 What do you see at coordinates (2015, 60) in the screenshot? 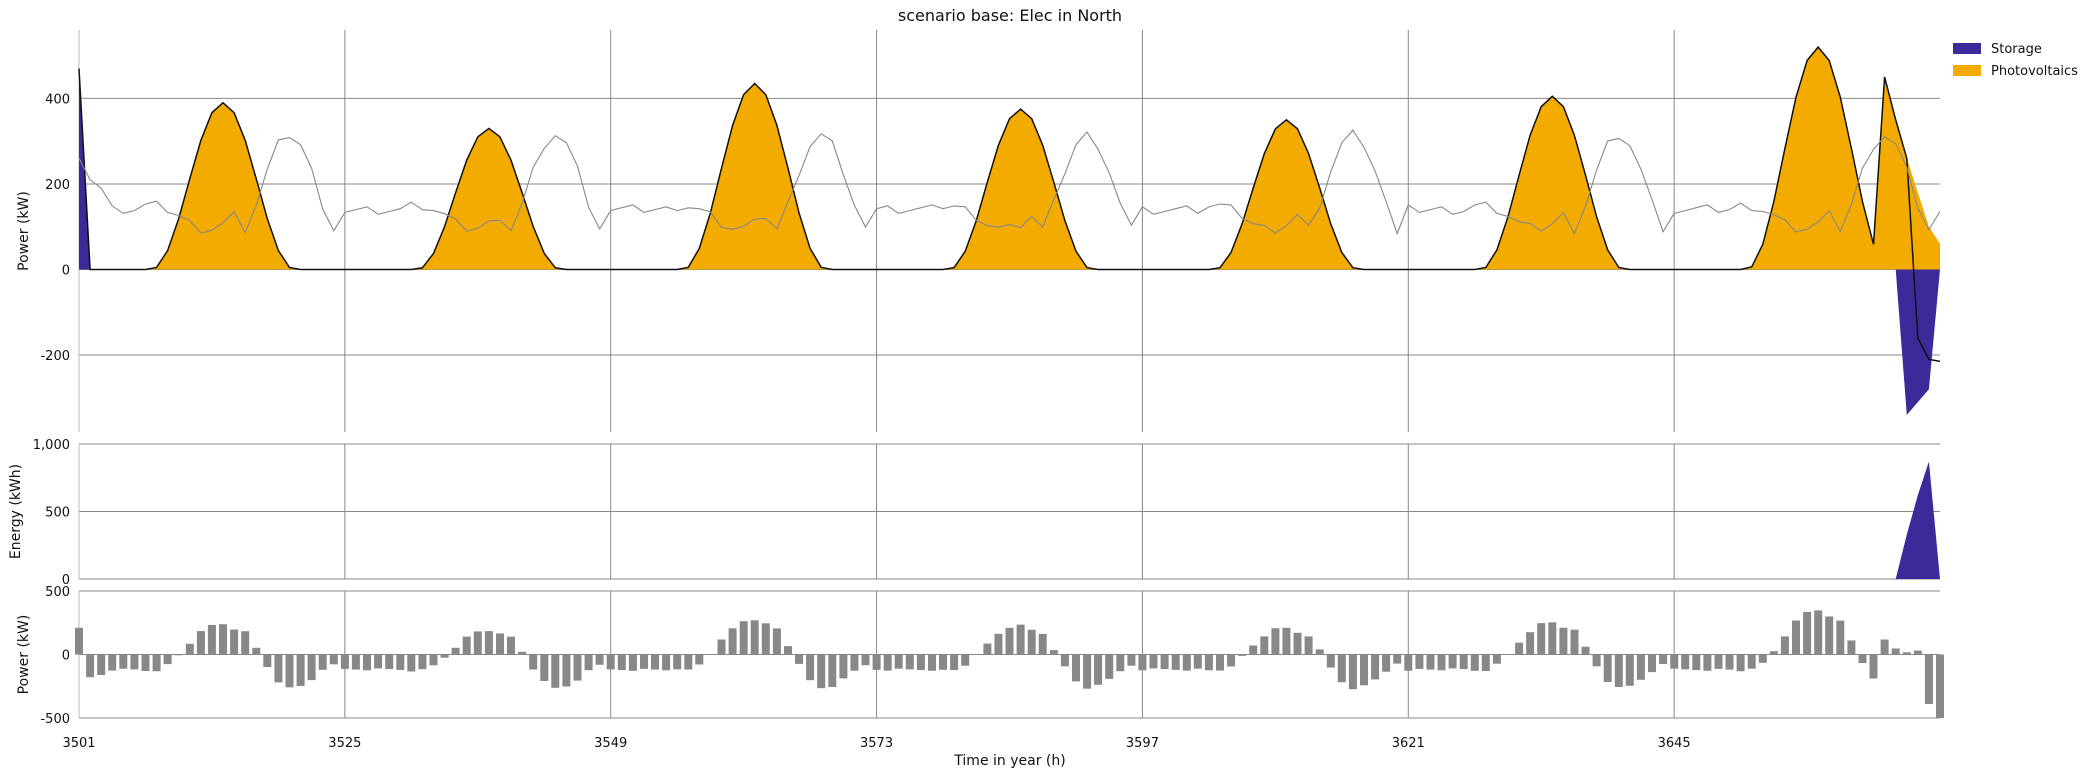
I see `legend: Storage Photovoltaics` at bounding box center [2015, 60].